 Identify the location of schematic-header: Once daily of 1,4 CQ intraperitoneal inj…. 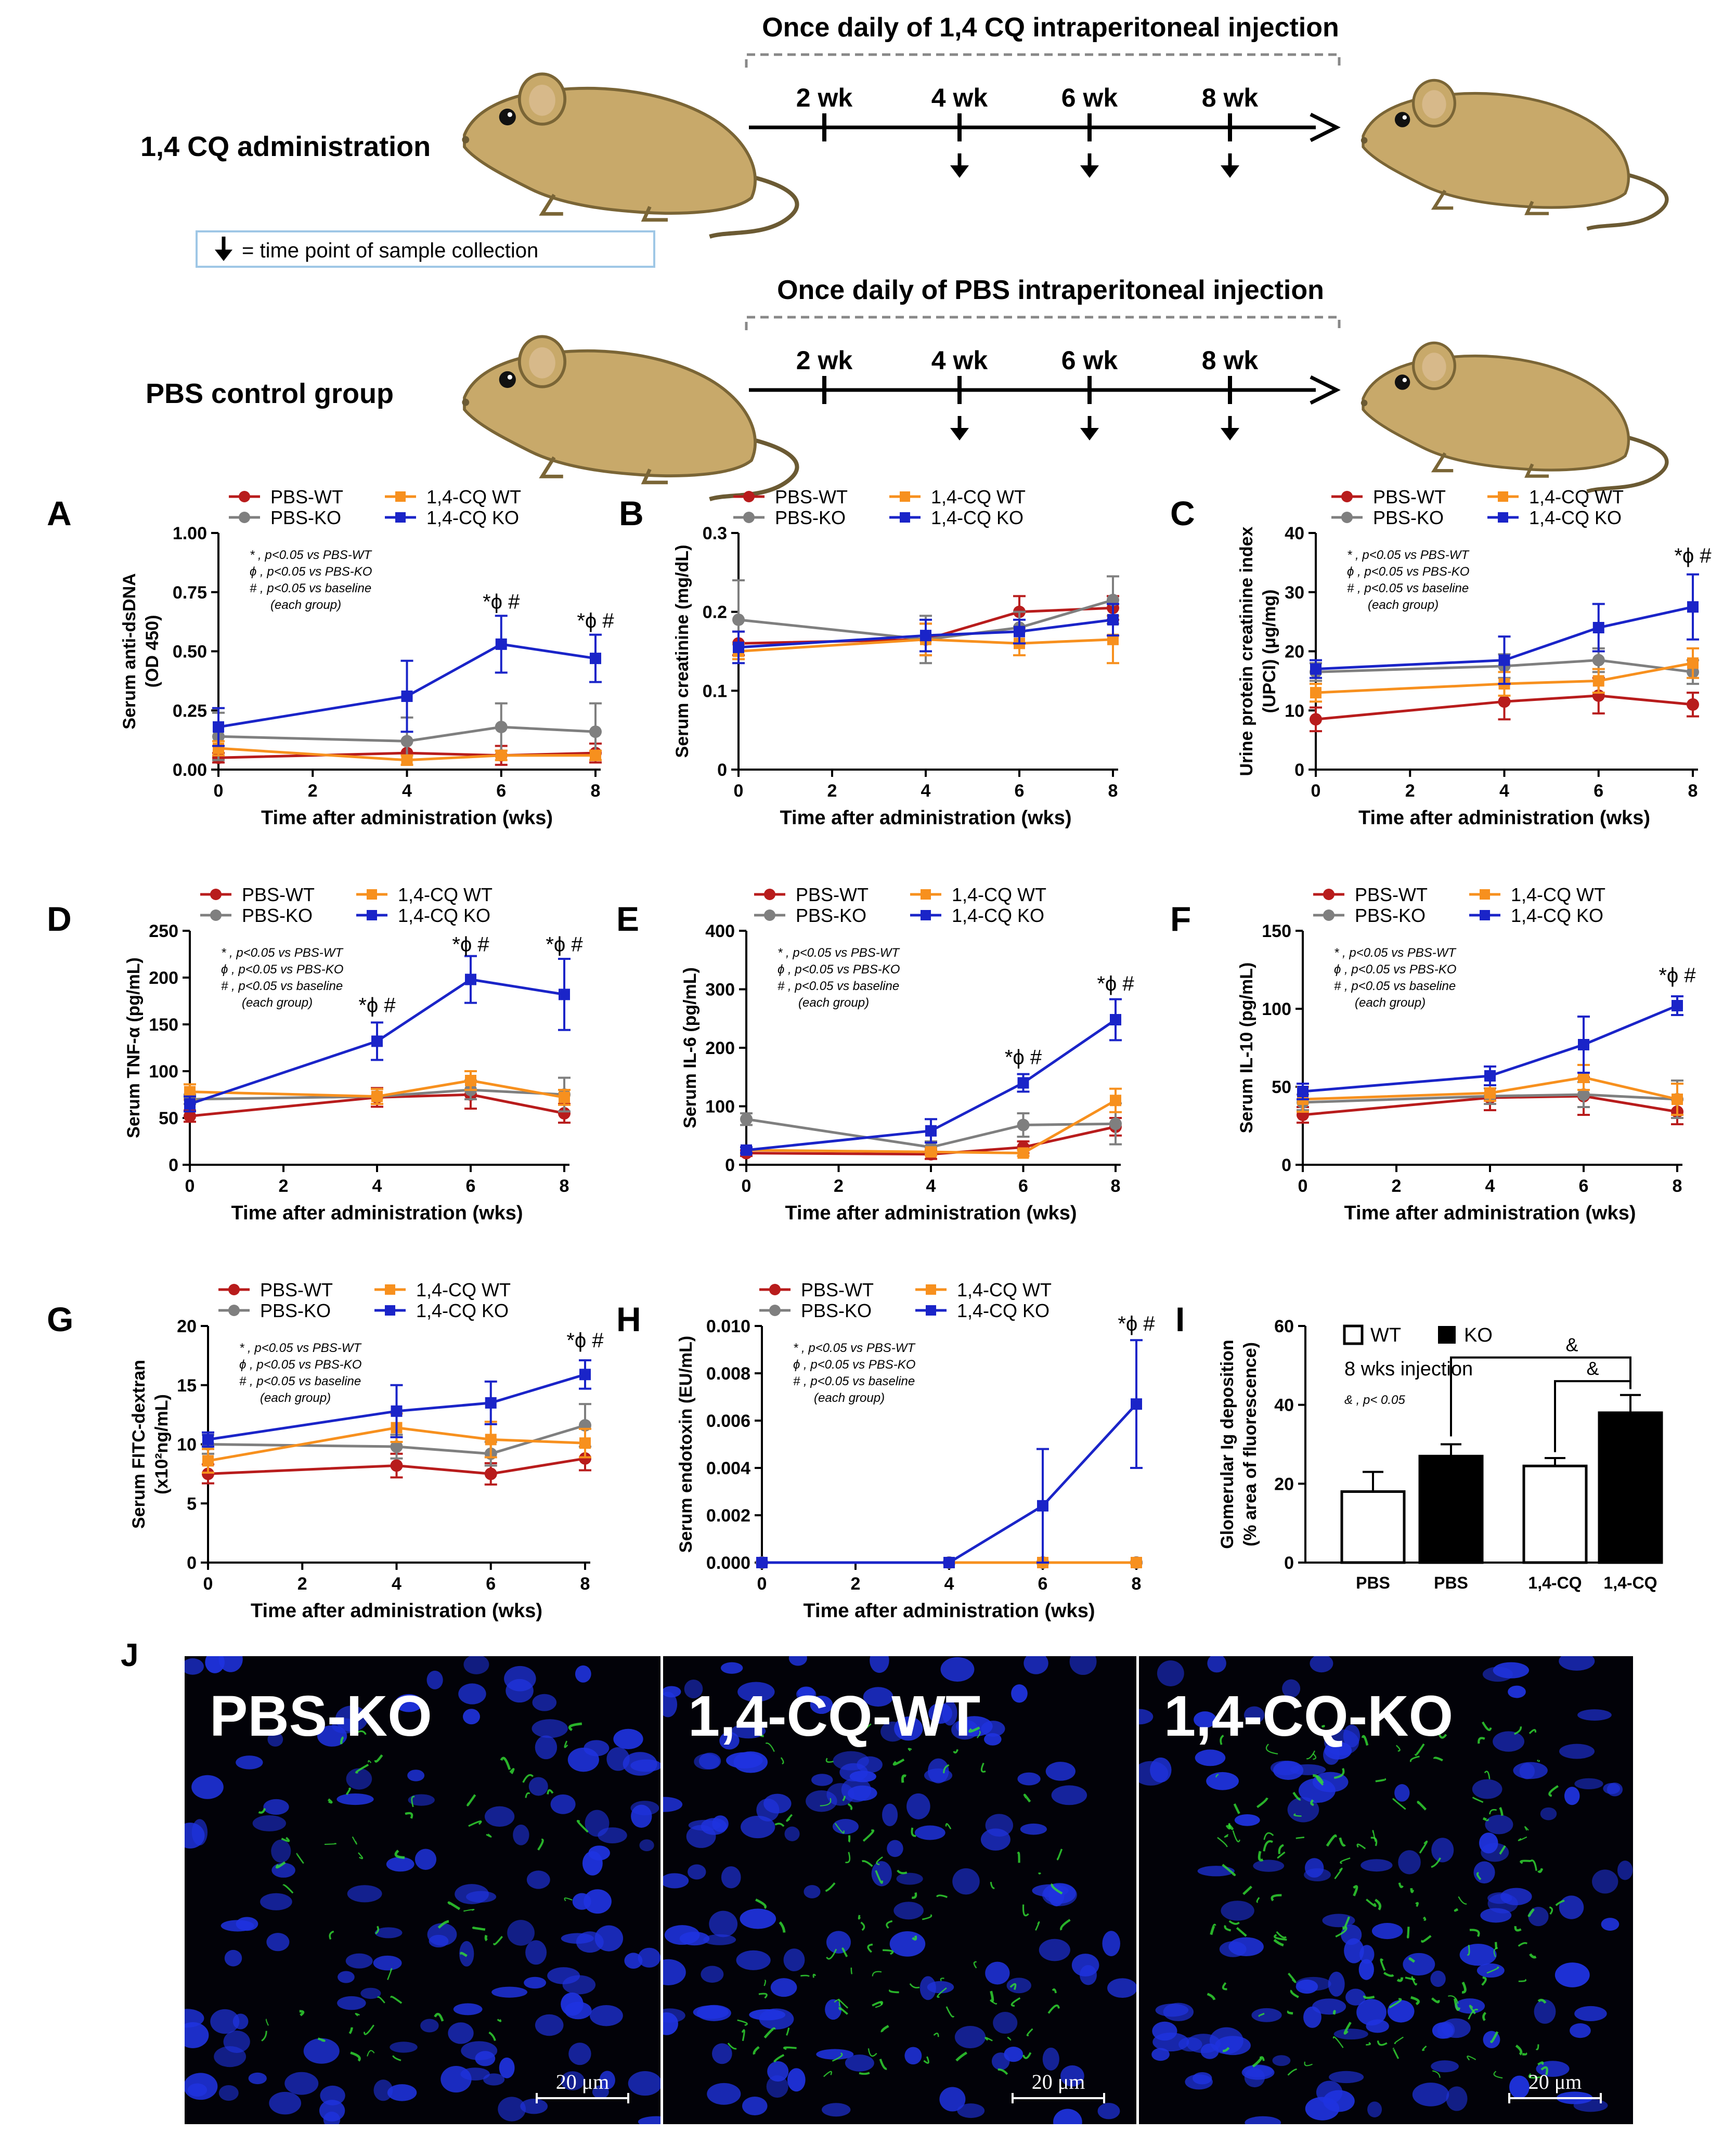
(1050, 27).